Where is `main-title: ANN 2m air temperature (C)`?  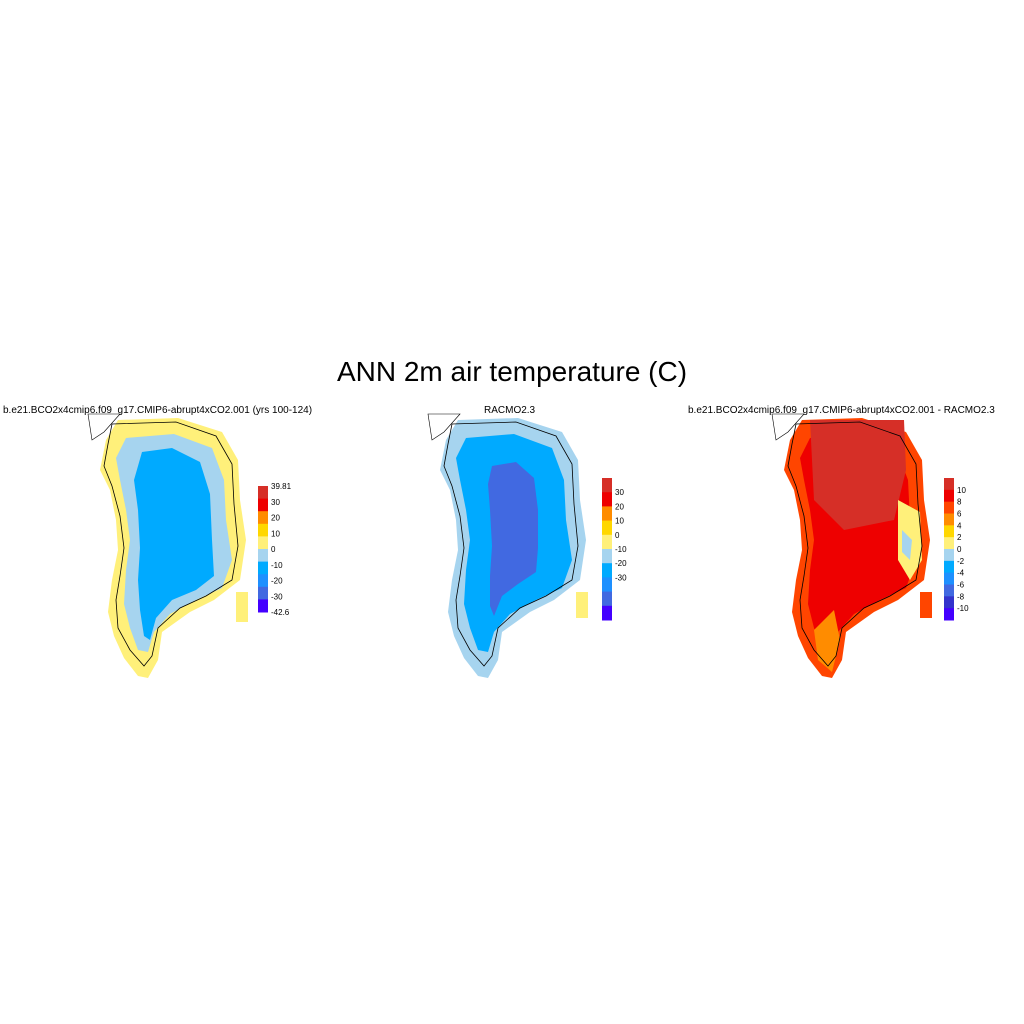 main-title: ANN 2m air temperature (C) is located at coordinates (512, 371).